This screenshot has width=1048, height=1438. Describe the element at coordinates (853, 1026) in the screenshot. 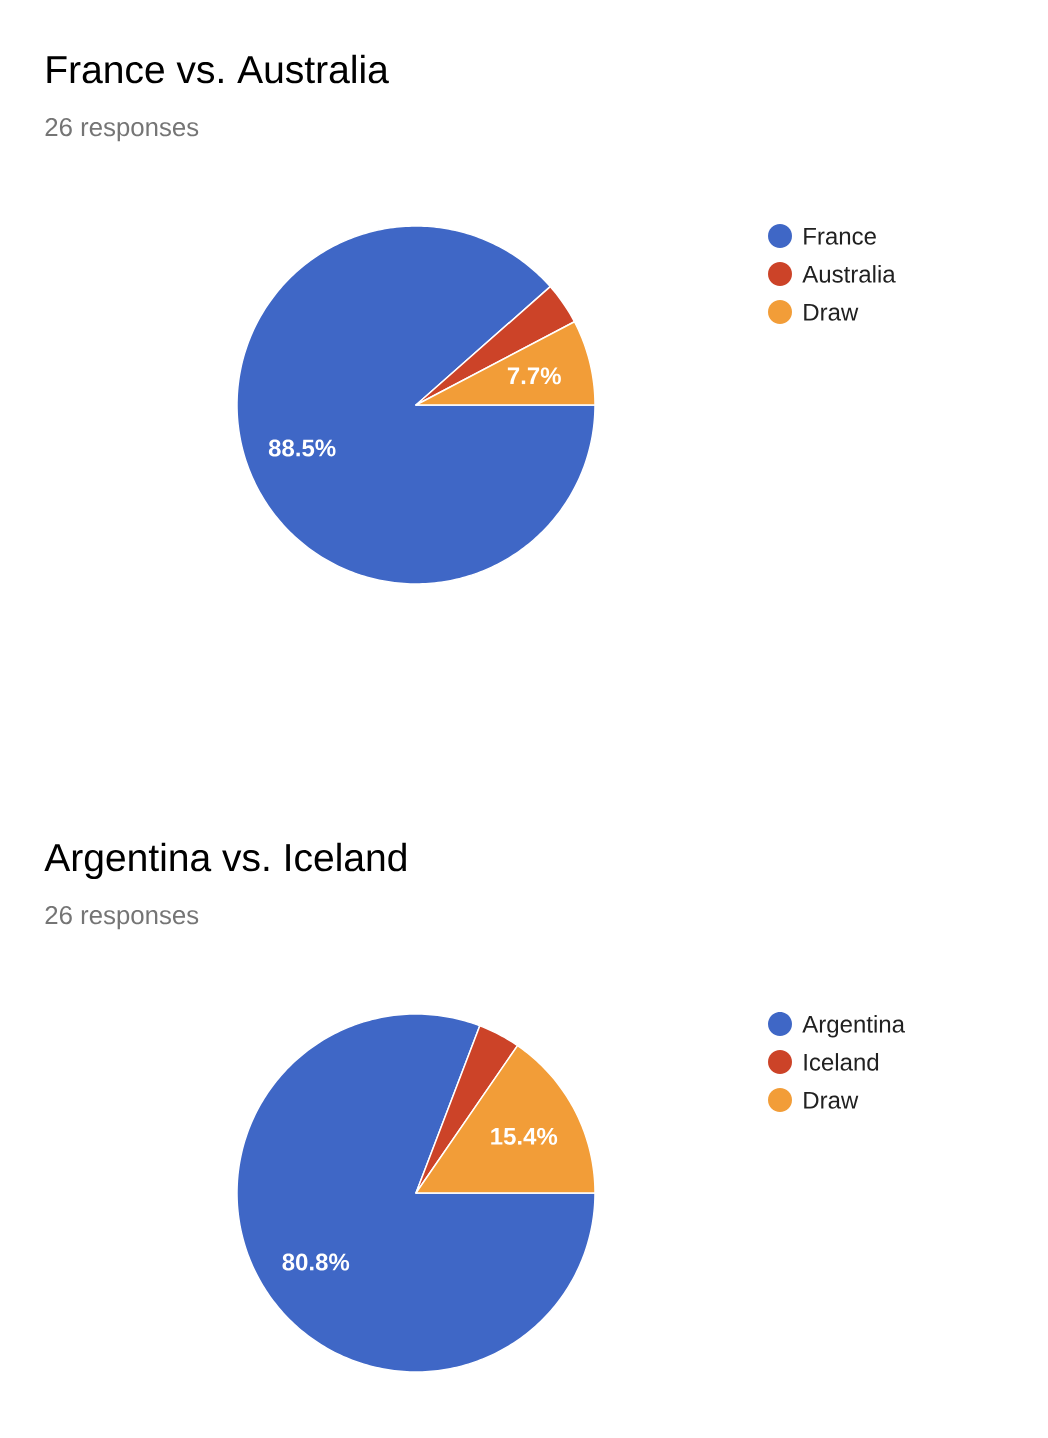

I see `legend-label: Argentina` at that location.